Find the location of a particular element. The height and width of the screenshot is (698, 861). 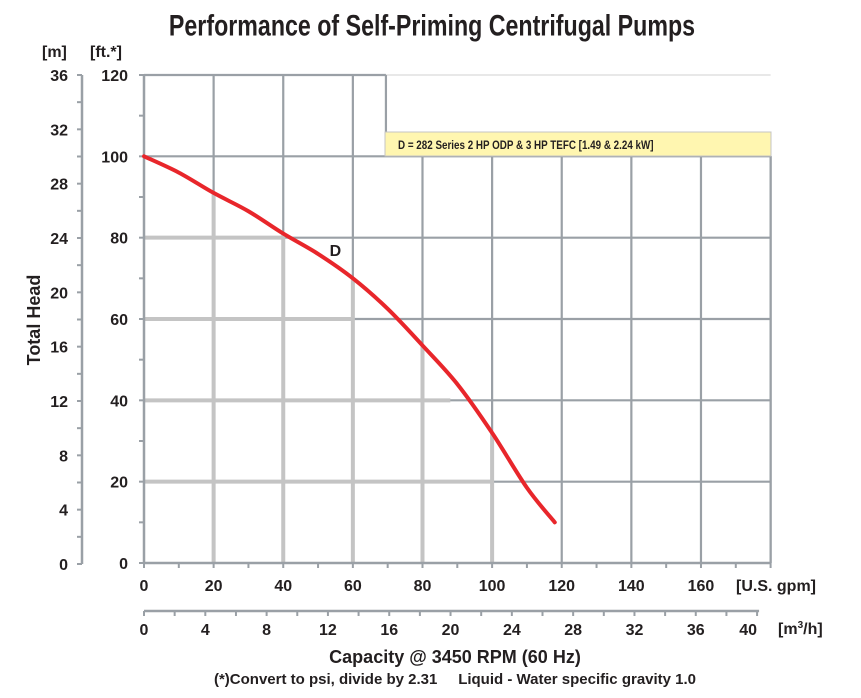

x-unit-m3h-sup: 3 is located at coordinates (801, 625).